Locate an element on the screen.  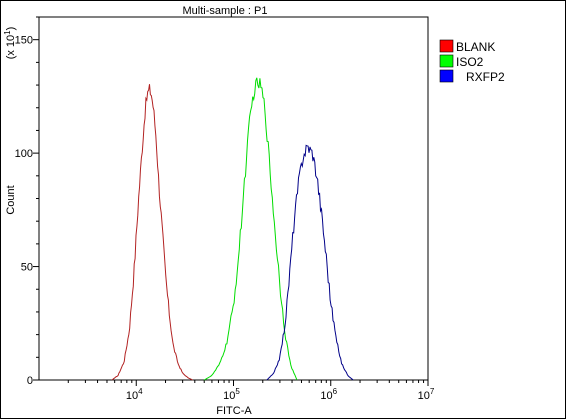
series-line-iso2 is located at coordinates (250, 229).